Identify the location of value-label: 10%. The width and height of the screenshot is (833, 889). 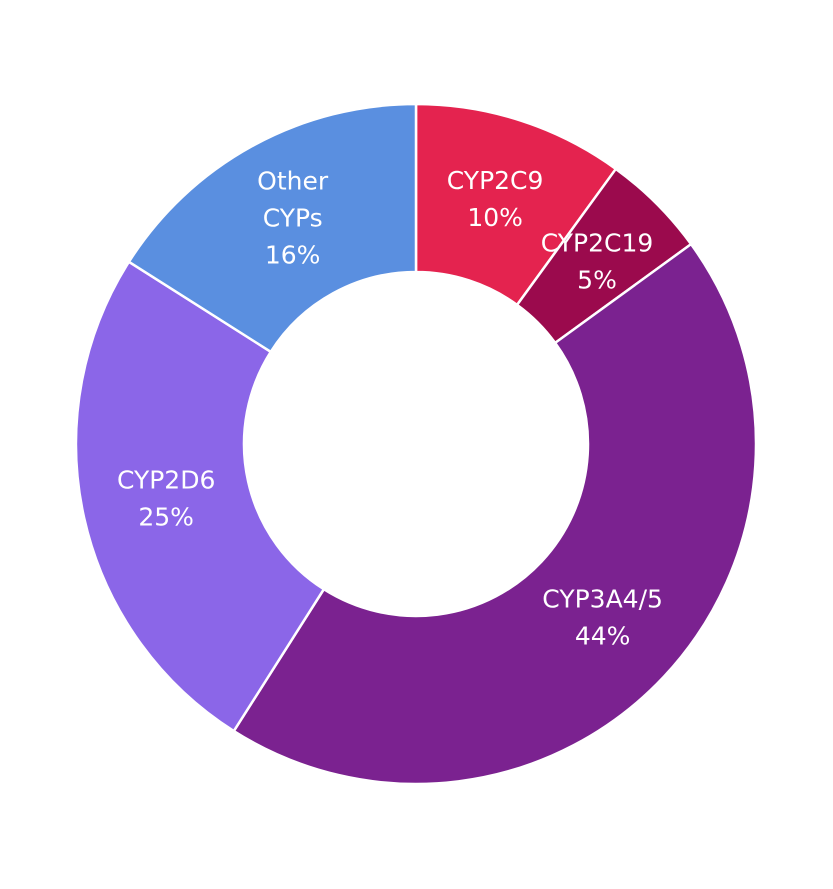
(495, 217).